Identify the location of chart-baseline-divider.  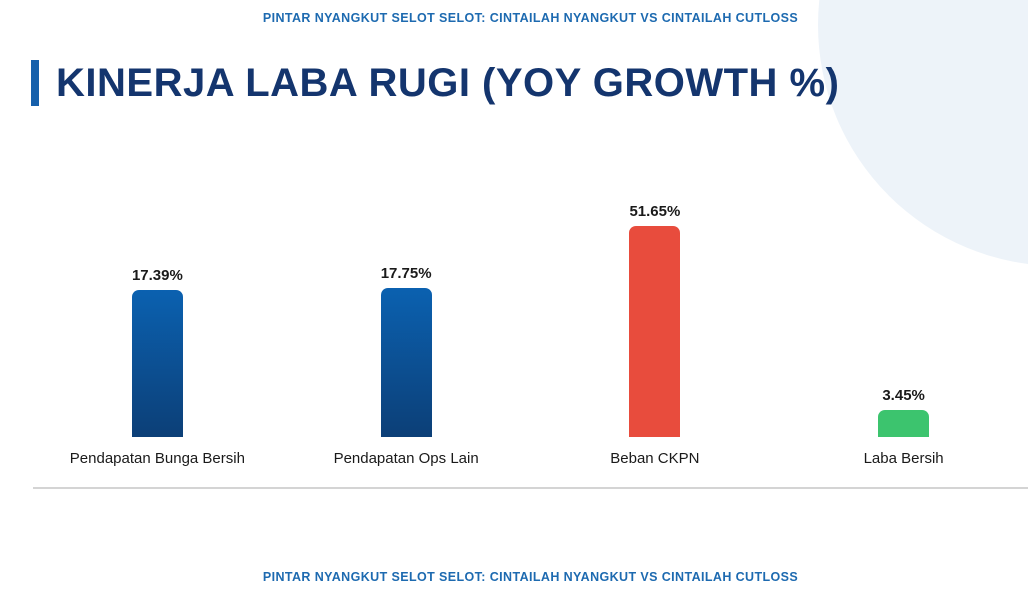
(530, 488).